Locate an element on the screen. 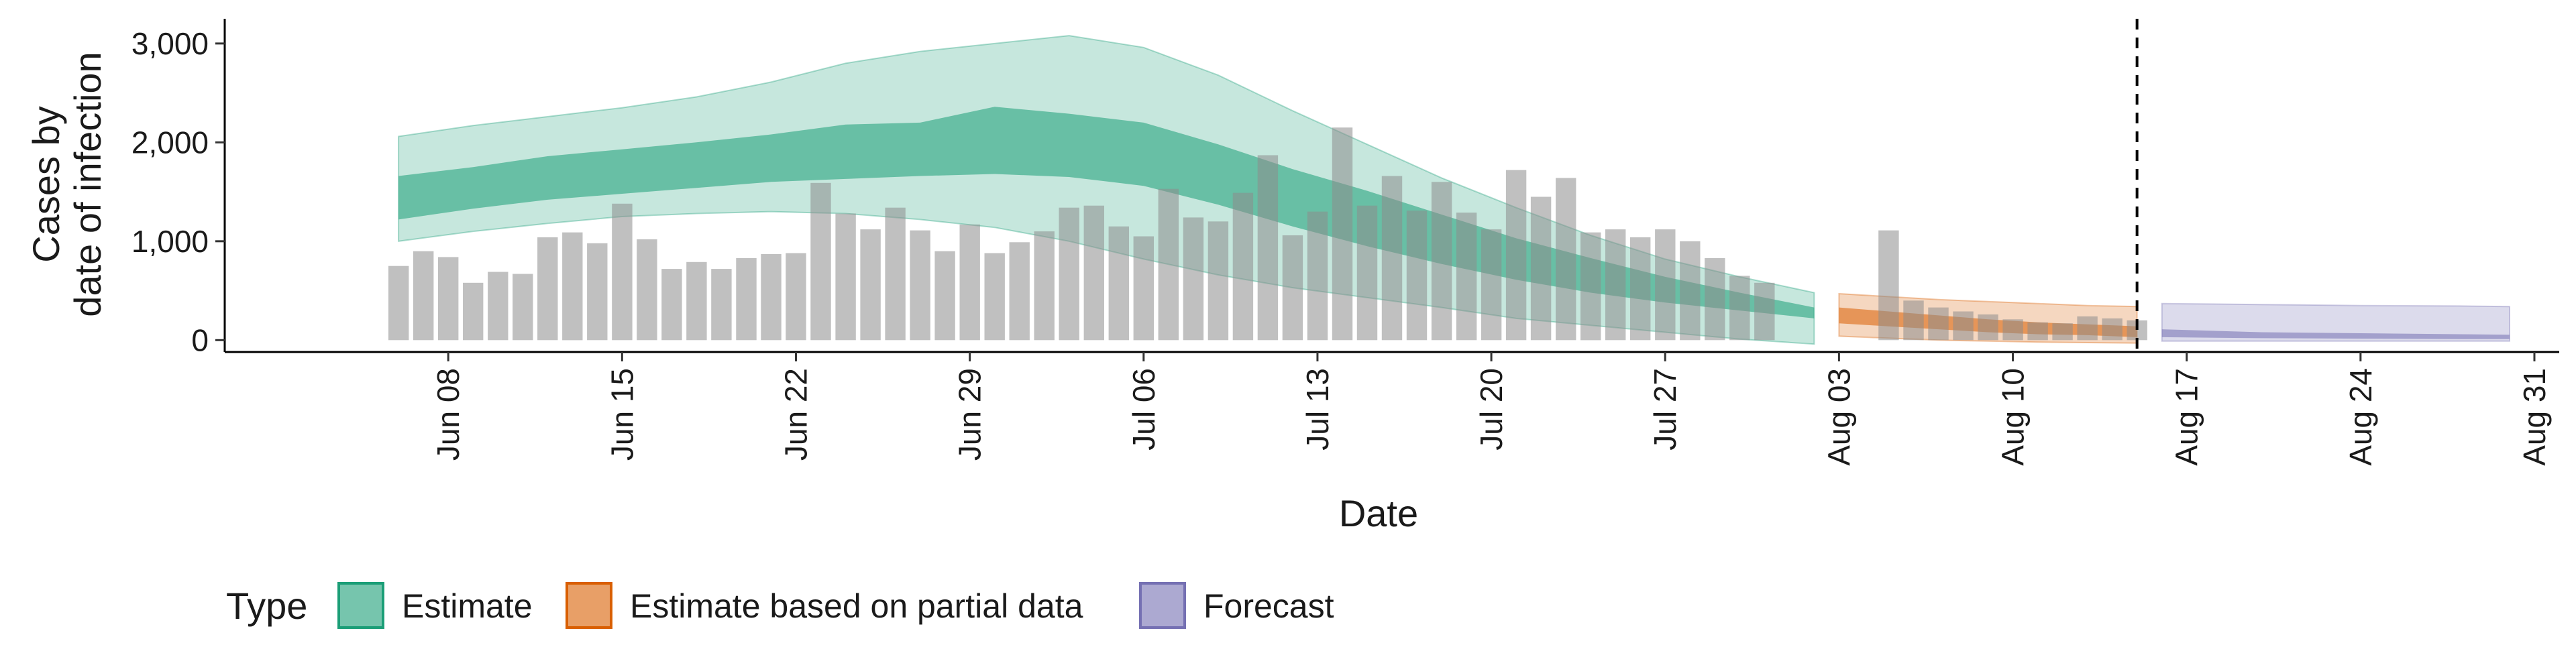 The height and width of the screenshot is (647, 2576). x-tick-label: Aug 31 is located at coordinates (2534, 417).